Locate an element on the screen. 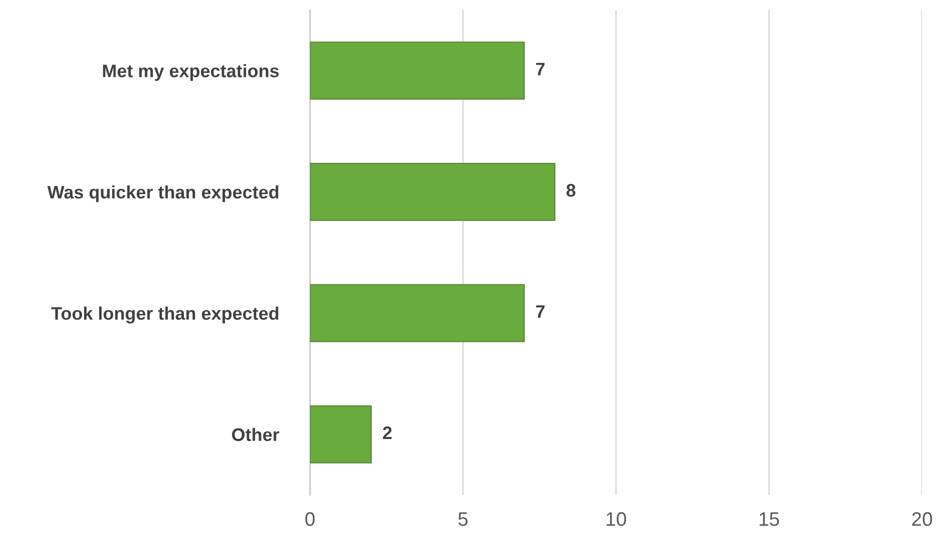  y-tick-label: Was quicker than expected is located at coordinates (162, 193).